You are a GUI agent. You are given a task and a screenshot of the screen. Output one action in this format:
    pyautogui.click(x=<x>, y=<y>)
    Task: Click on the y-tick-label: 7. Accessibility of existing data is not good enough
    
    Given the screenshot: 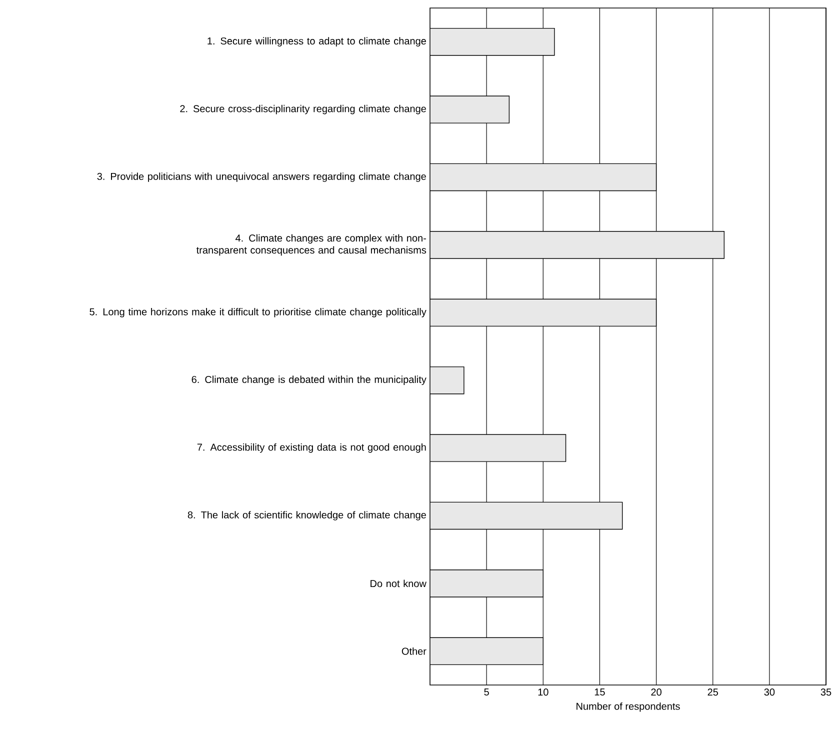 What is the action you would take?
    pyautogui.click(x=311, y=448)
    